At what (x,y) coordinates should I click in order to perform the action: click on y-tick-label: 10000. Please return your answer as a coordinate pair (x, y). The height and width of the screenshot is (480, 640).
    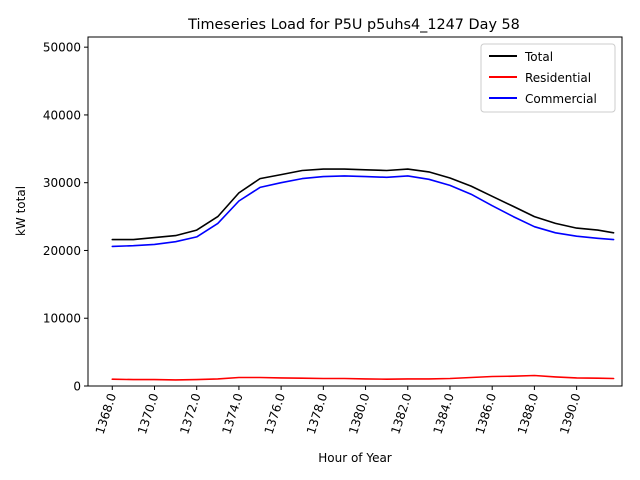
    Looking at the image, I should click on (62, 319).